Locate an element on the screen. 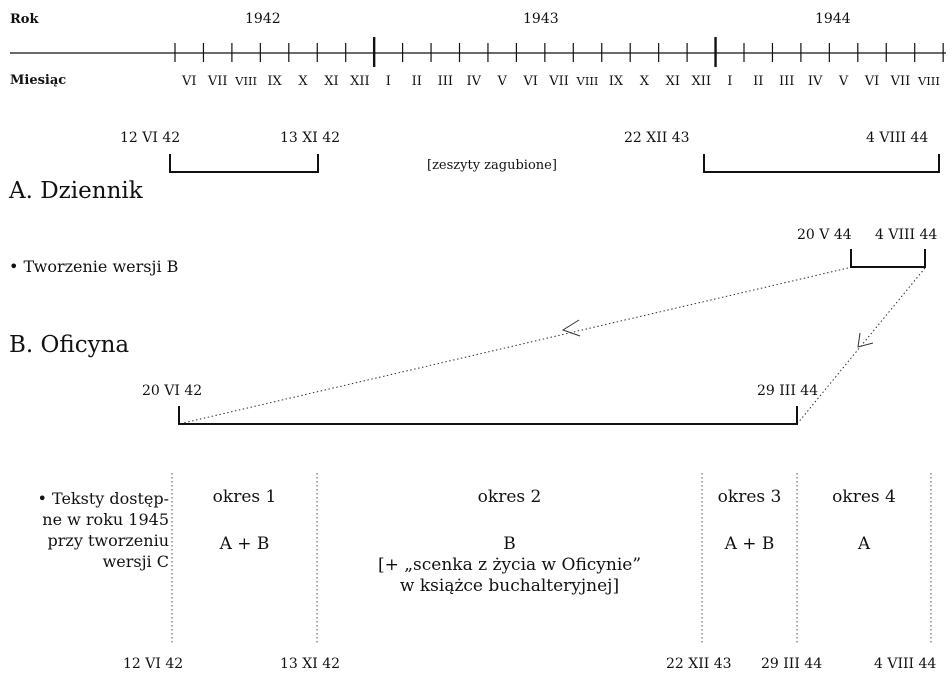 This screenshot has height=681, width=952. period-4-content: A is located at coordinates (864, 544).